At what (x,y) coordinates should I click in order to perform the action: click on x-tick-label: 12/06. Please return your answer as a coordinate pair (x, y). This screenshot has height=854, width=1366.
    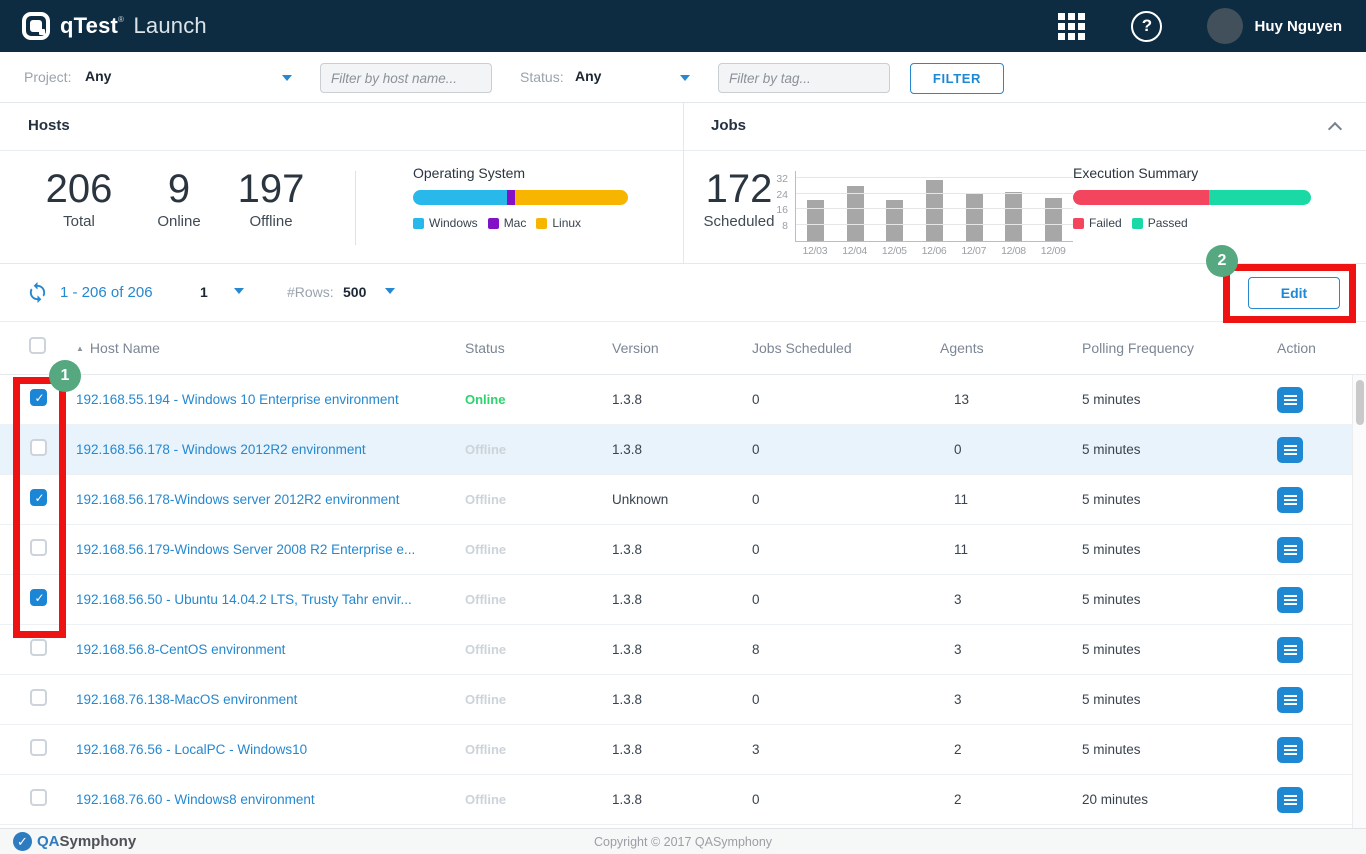
    Looking at the image, I should click on (934, 251).